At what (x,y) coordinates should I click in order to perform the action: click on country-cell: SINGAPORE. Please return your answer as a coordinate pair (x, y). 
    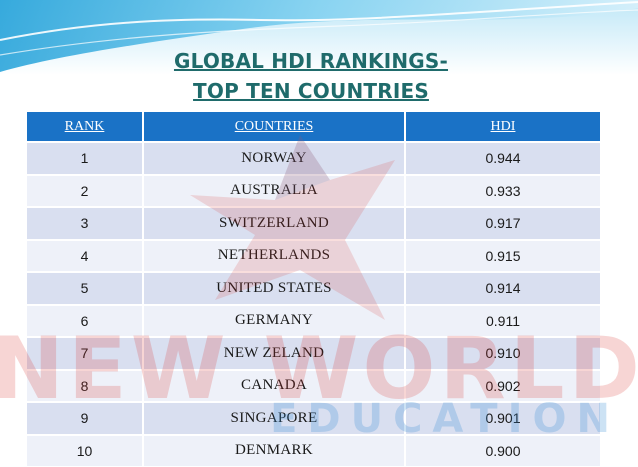
    Looking at the image, I should click on (274, 418).